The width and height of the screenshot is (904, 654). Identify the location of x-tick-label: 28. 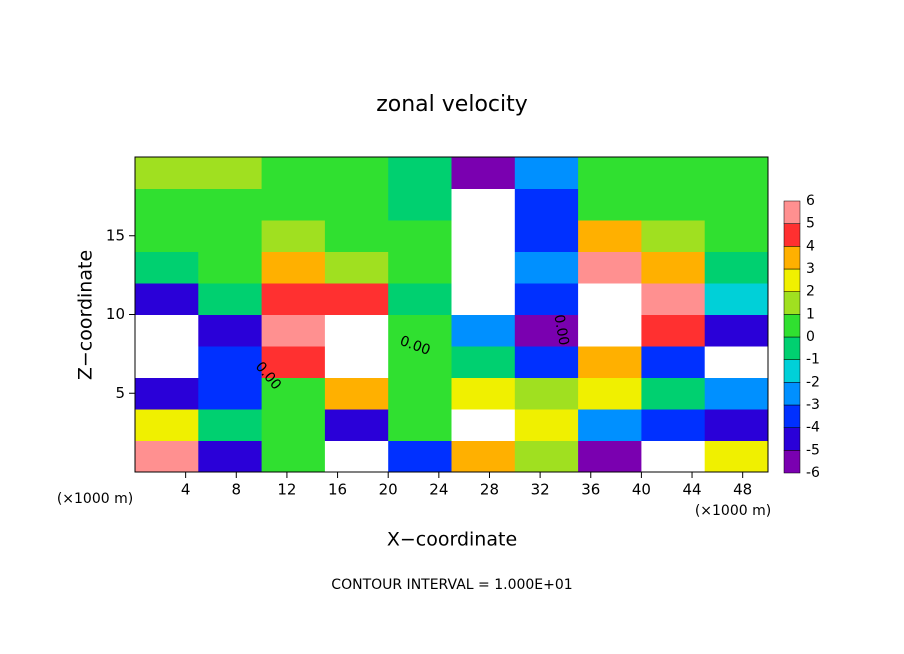
(489, 490).